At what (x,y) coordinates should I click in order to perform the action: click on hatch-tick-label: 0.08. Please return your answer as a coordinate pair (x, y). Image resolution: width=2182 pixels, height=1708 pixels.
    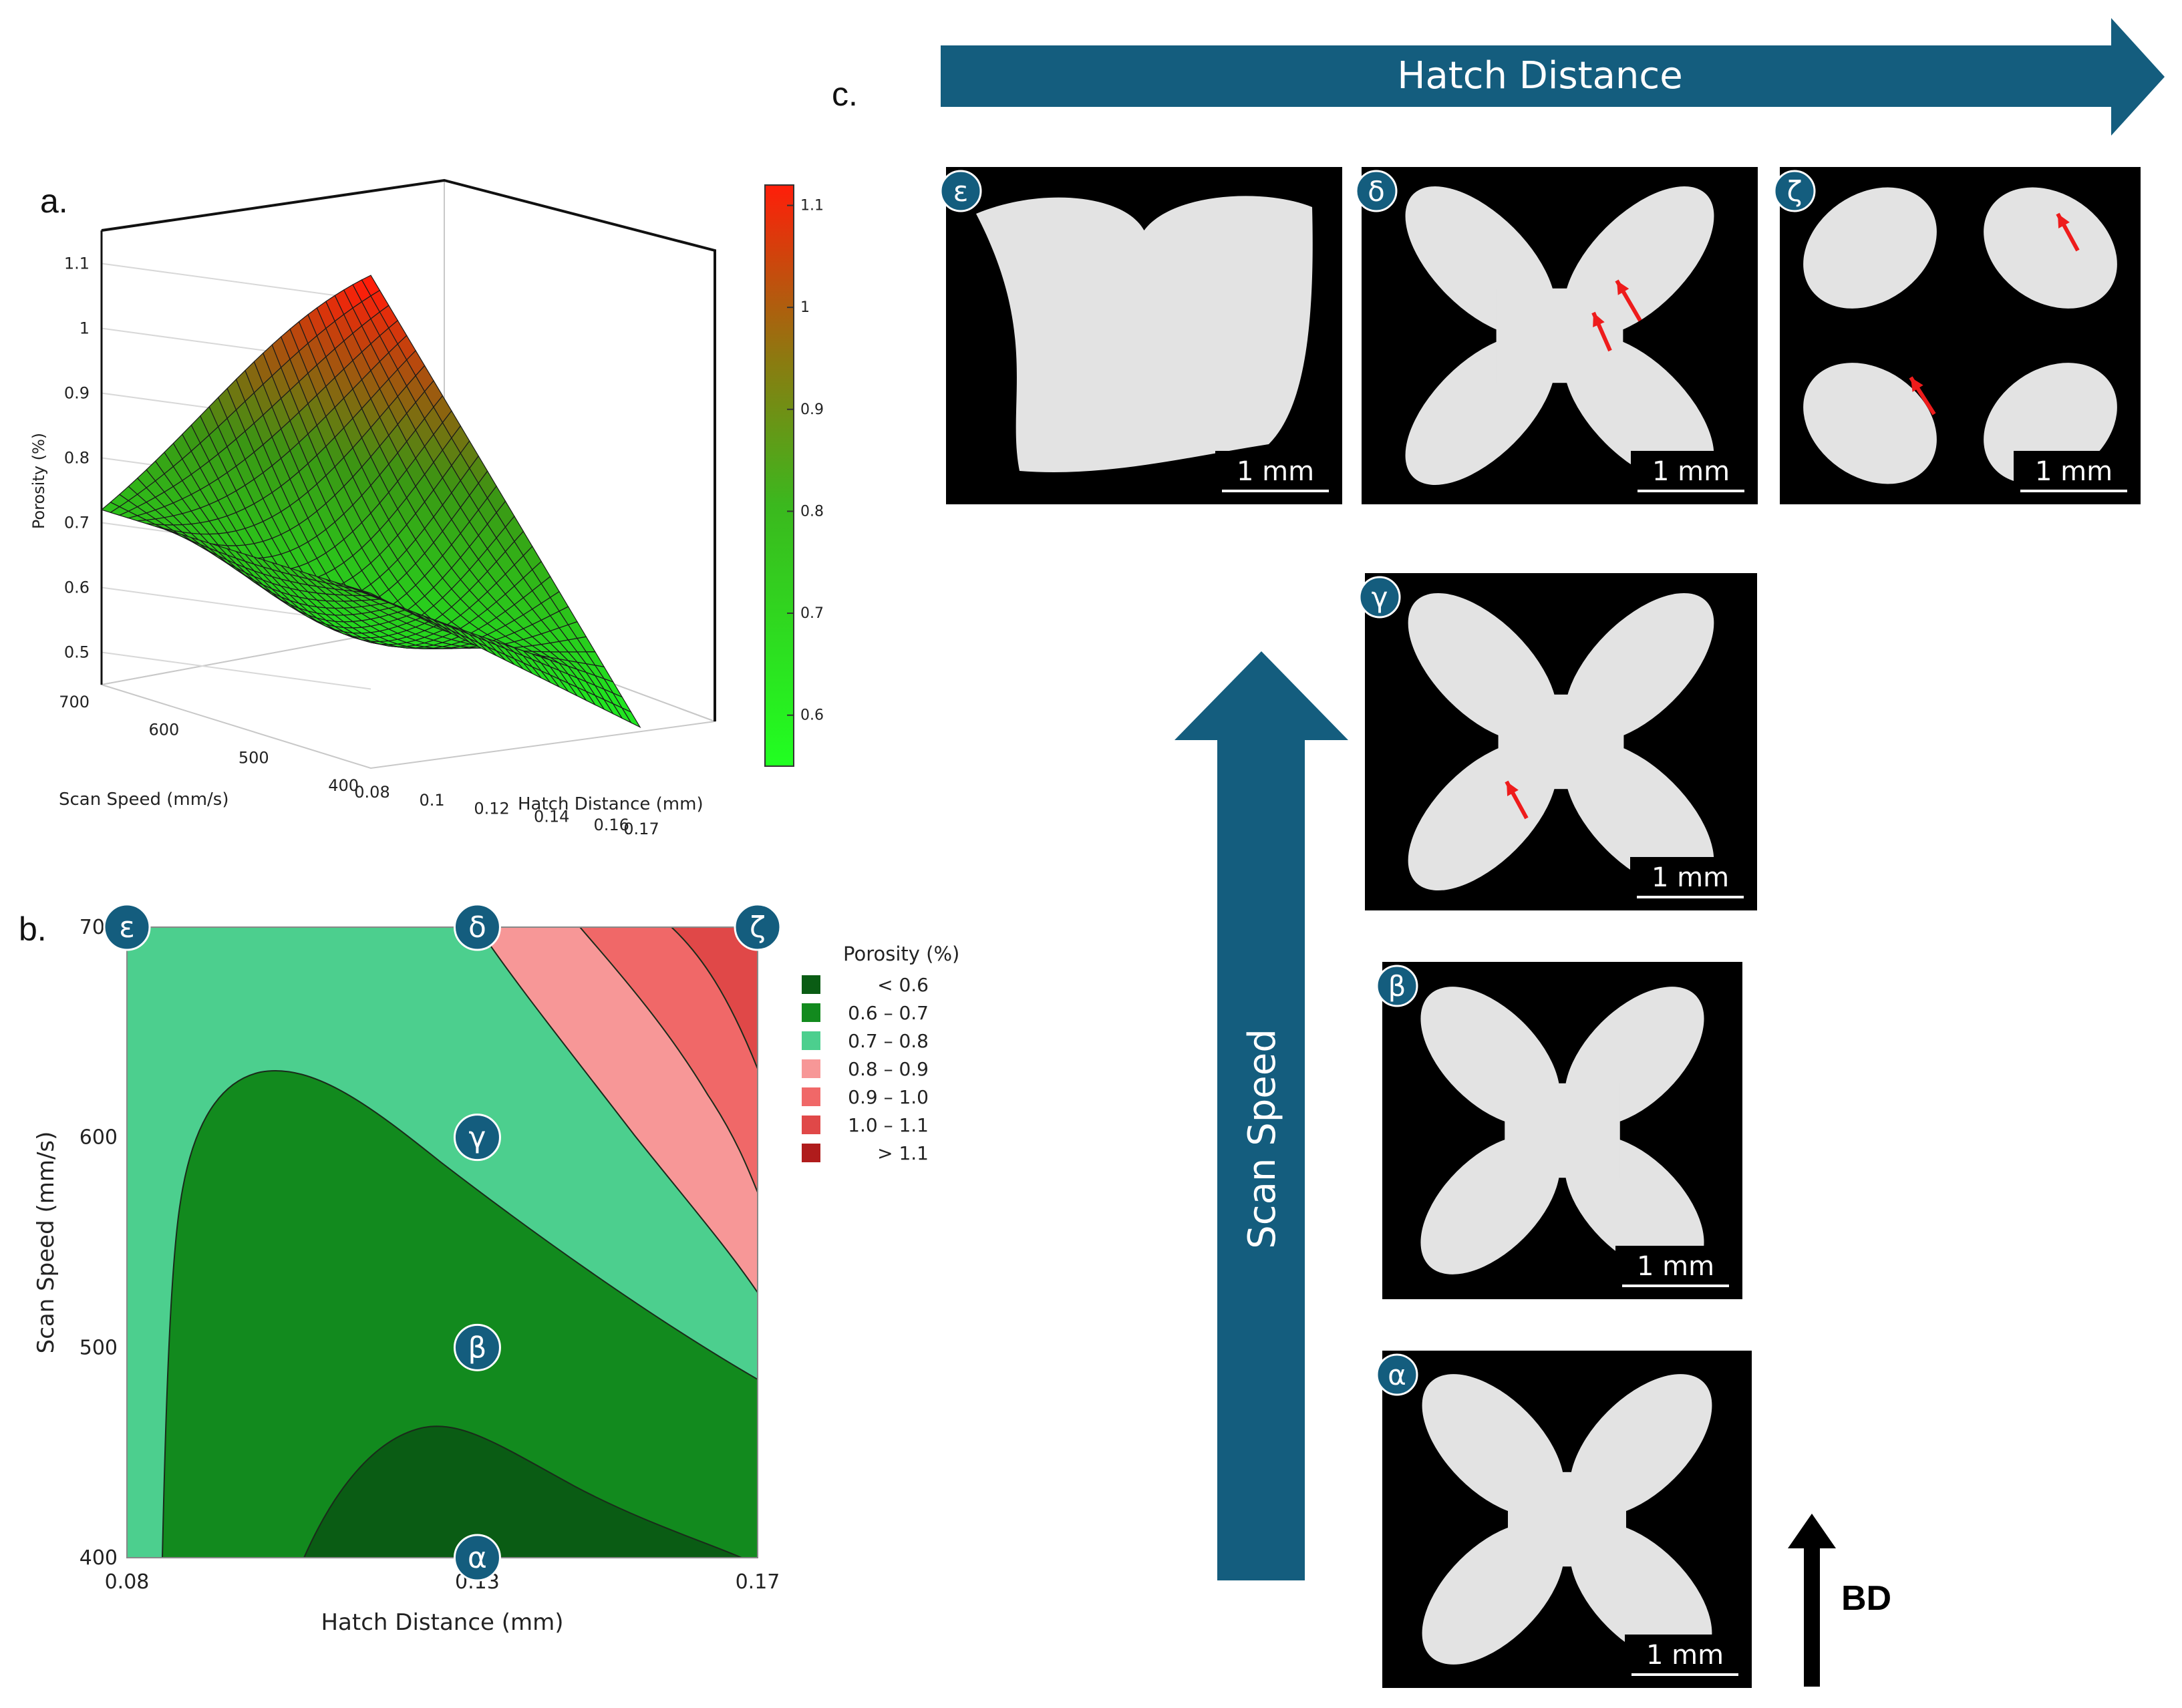
    Looking at the image, I should click on (372, 792).